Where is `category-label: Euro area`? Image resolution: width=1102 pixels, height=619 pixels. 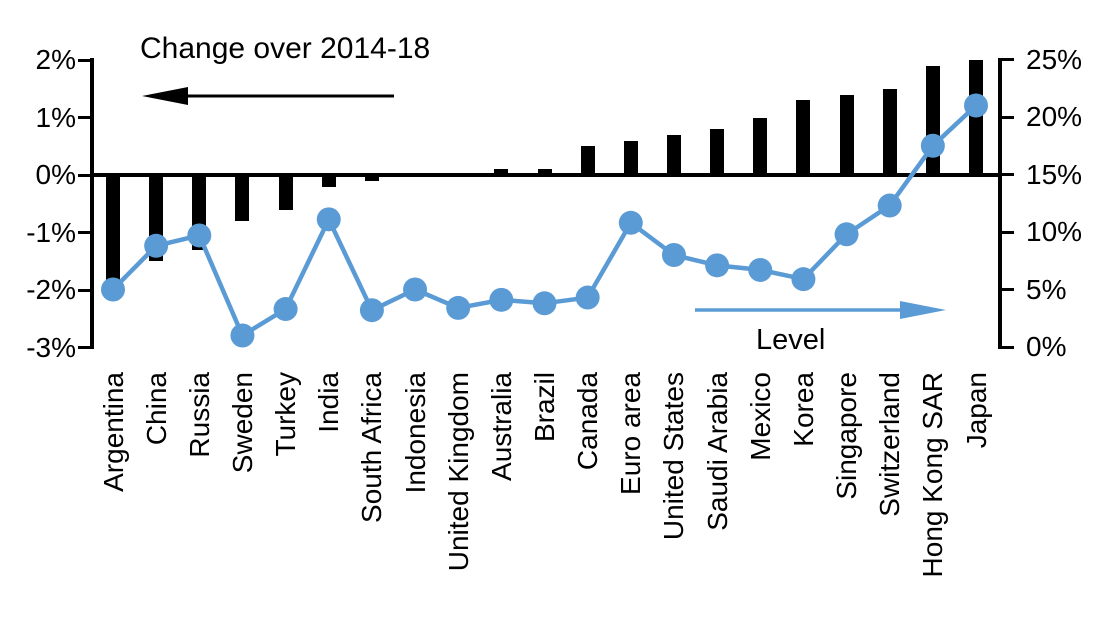 category-label: Euro area is located at coordinates (631, 433).